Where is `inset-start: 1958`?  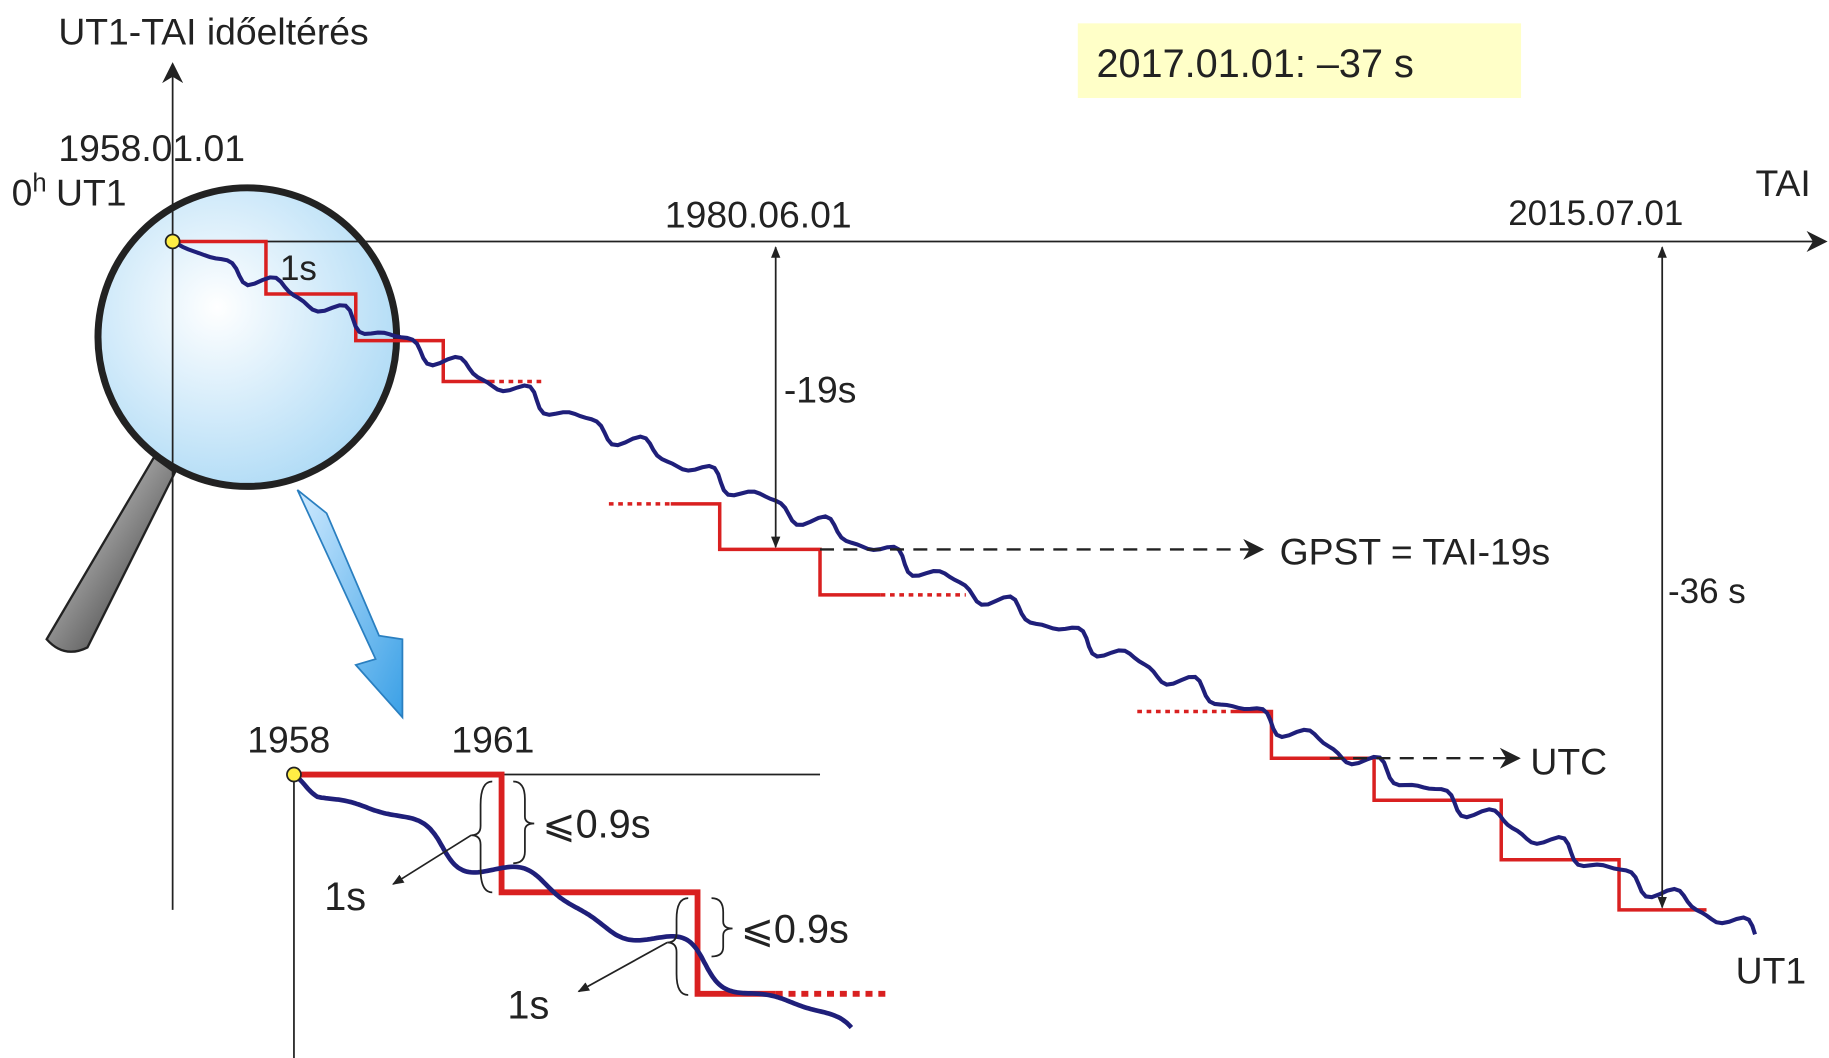
inset-start: 1958 is located at coordinates (288, 739).